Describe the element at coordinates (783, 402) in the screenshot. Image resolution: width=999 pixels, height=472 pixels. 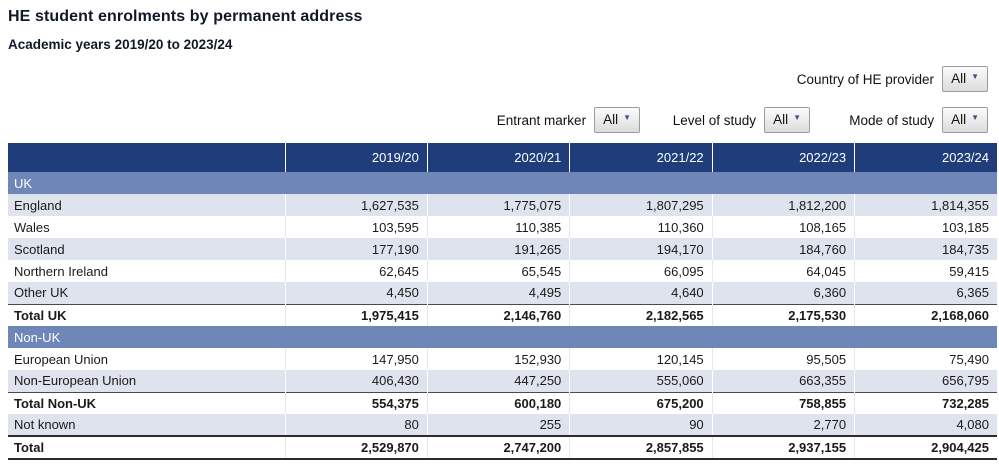
I see `value-cell: 758,855` at that location.